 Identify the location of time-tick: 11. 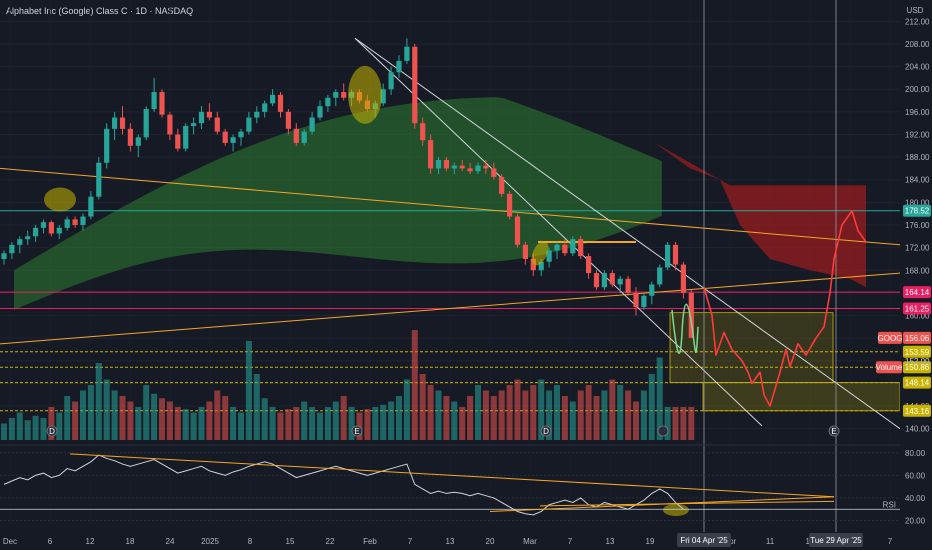
(770, 541).